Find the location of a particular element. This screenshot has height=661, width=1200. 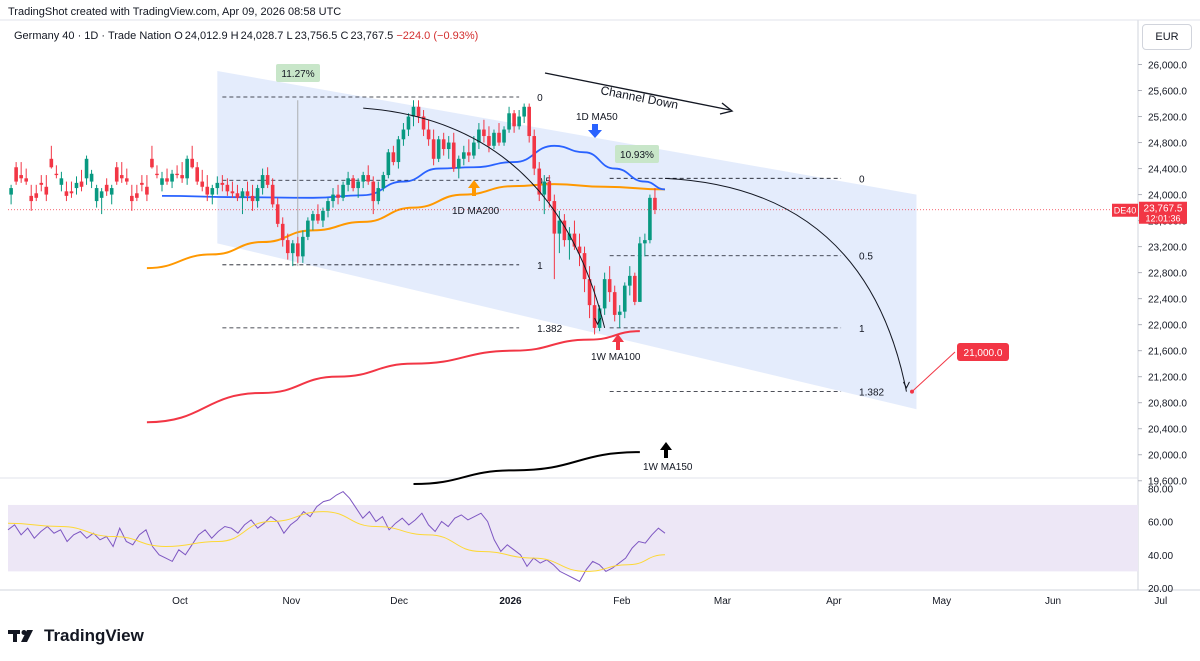

price-tag-bg is located at coordinates (1163, 212).